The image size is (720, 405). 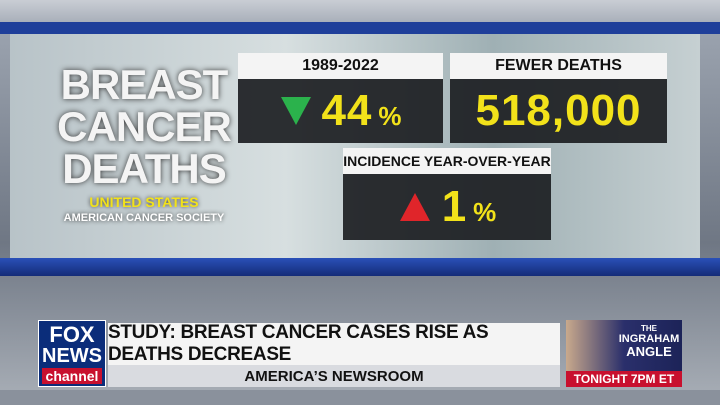 What do you see at coordinates (347, 110) in the screenshot?
I see `panel-value: 44` at bounding box center [347, 110].